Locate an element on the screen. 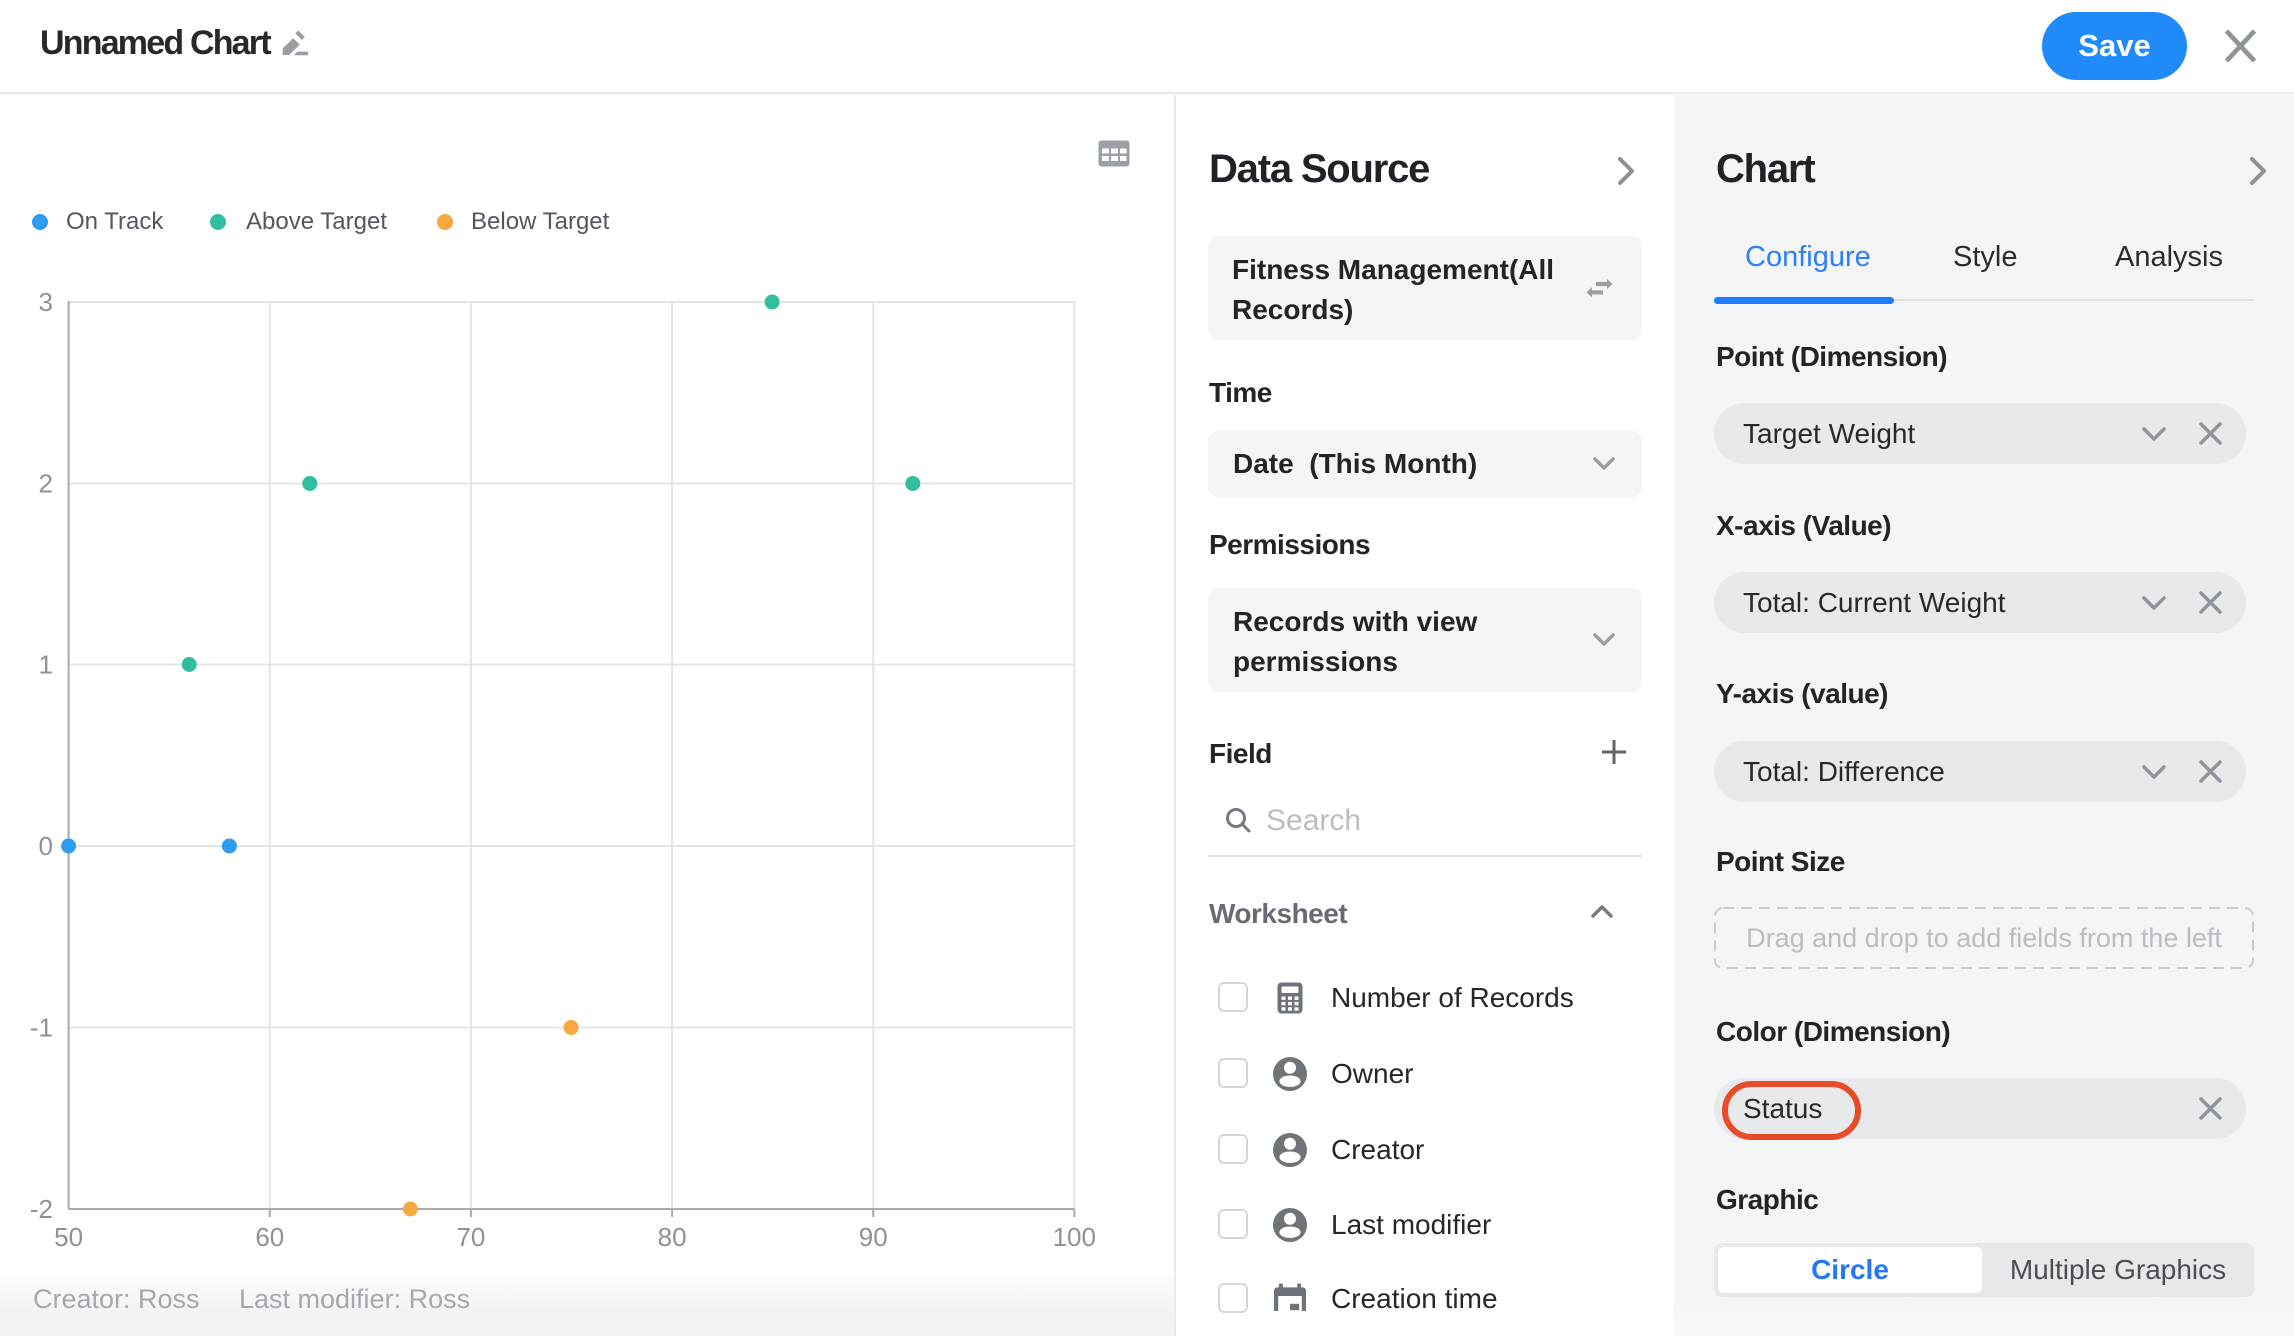 The width and height of the screenshot is (2294, 1336). svg-text: 3 is located at coordinates (46, 302).